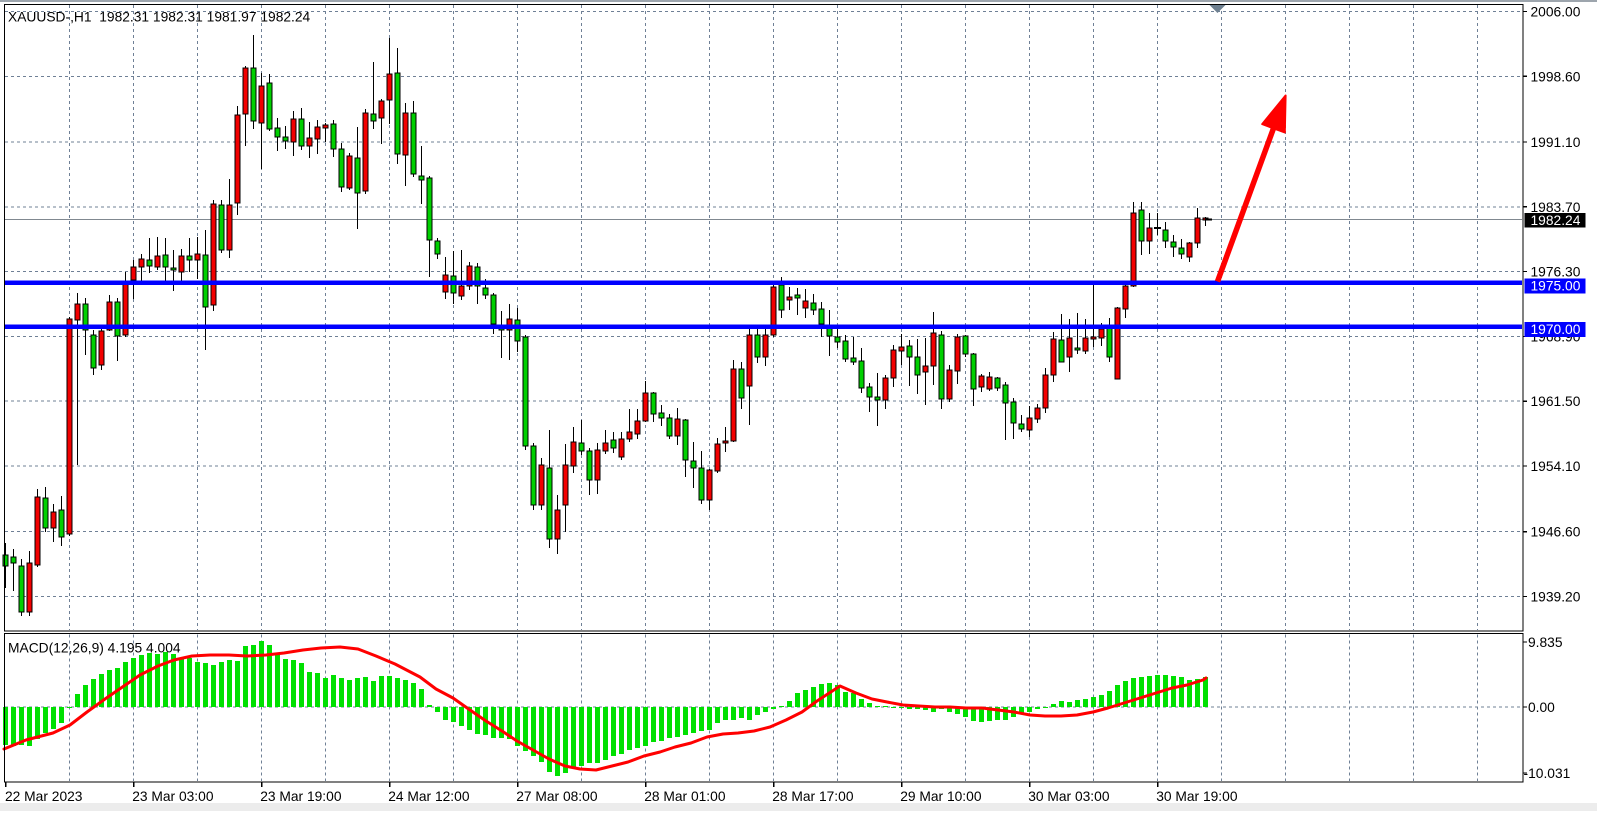 This screenshot has height=816, width=1597. I want to click on svg-text: 24 Mar 12:00, so click(429, 796).